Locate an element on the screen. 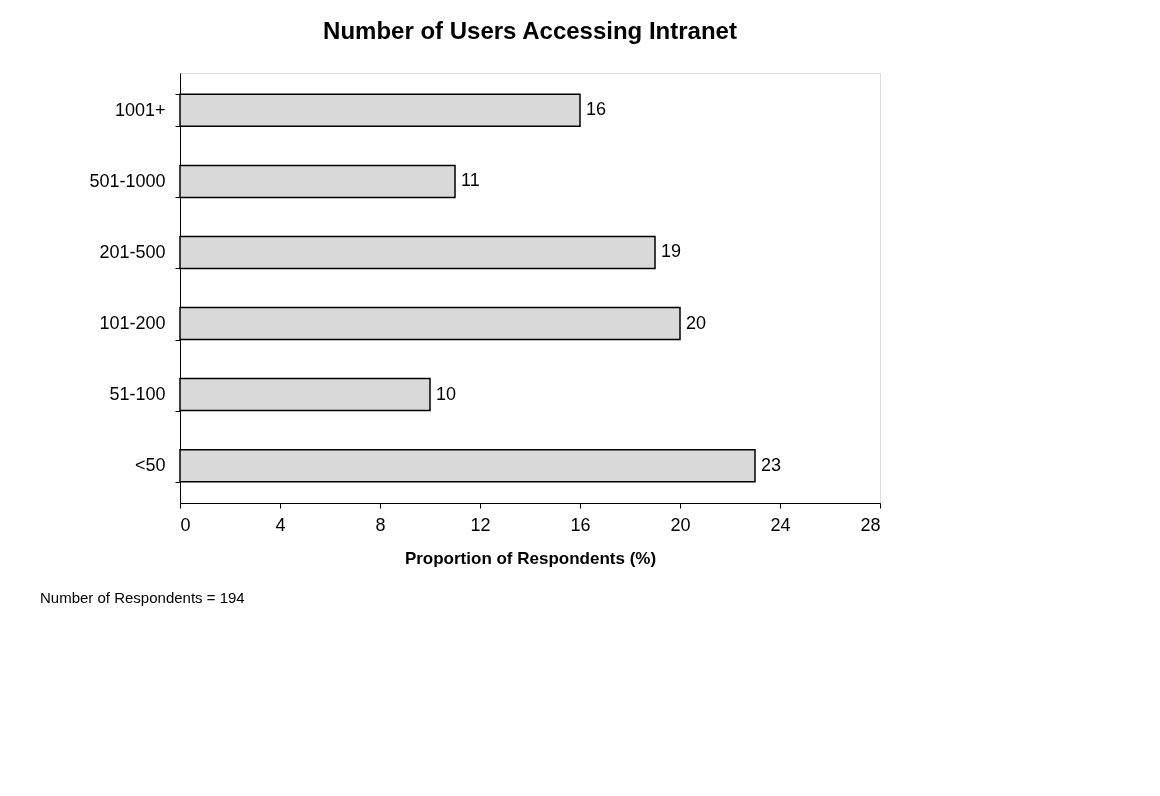  x-tick-label: 20 is located at coordinates (680, 524).